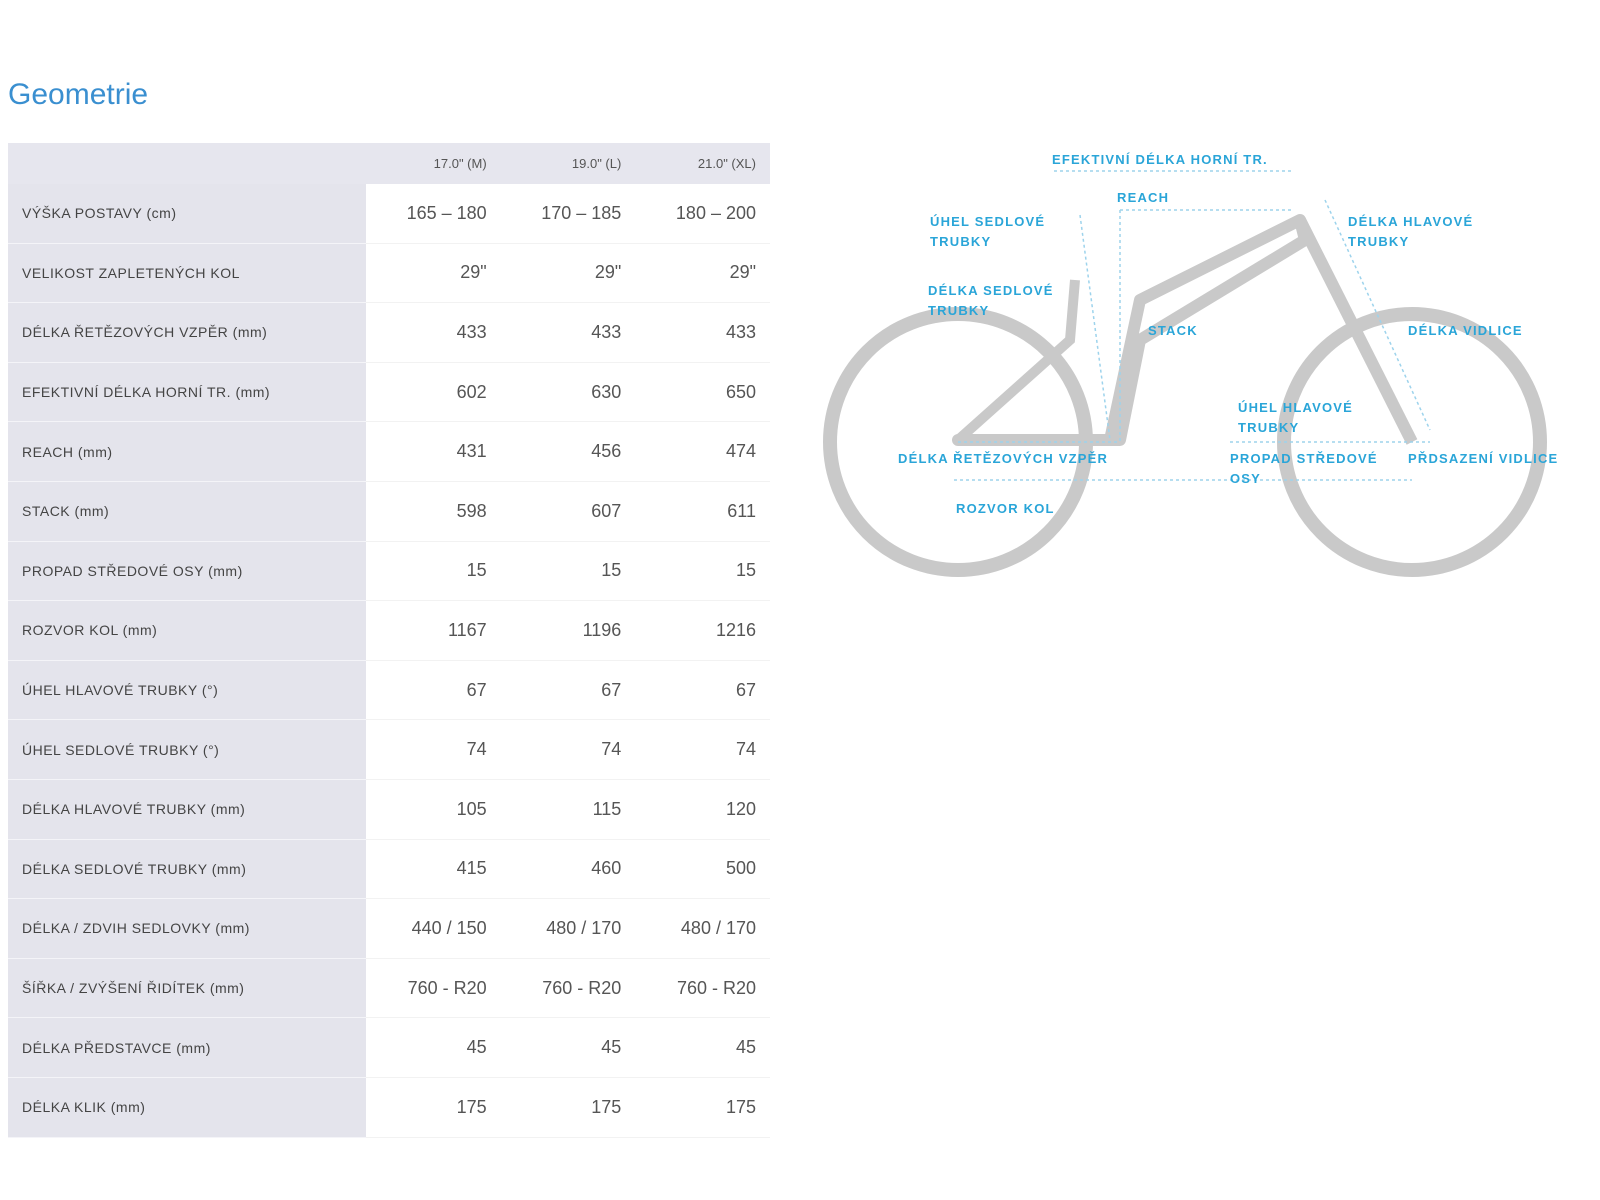  What do you see at coordinates (702, 511) in the screenshot?
I see `cell: 611` at bounding box center [702, 511].